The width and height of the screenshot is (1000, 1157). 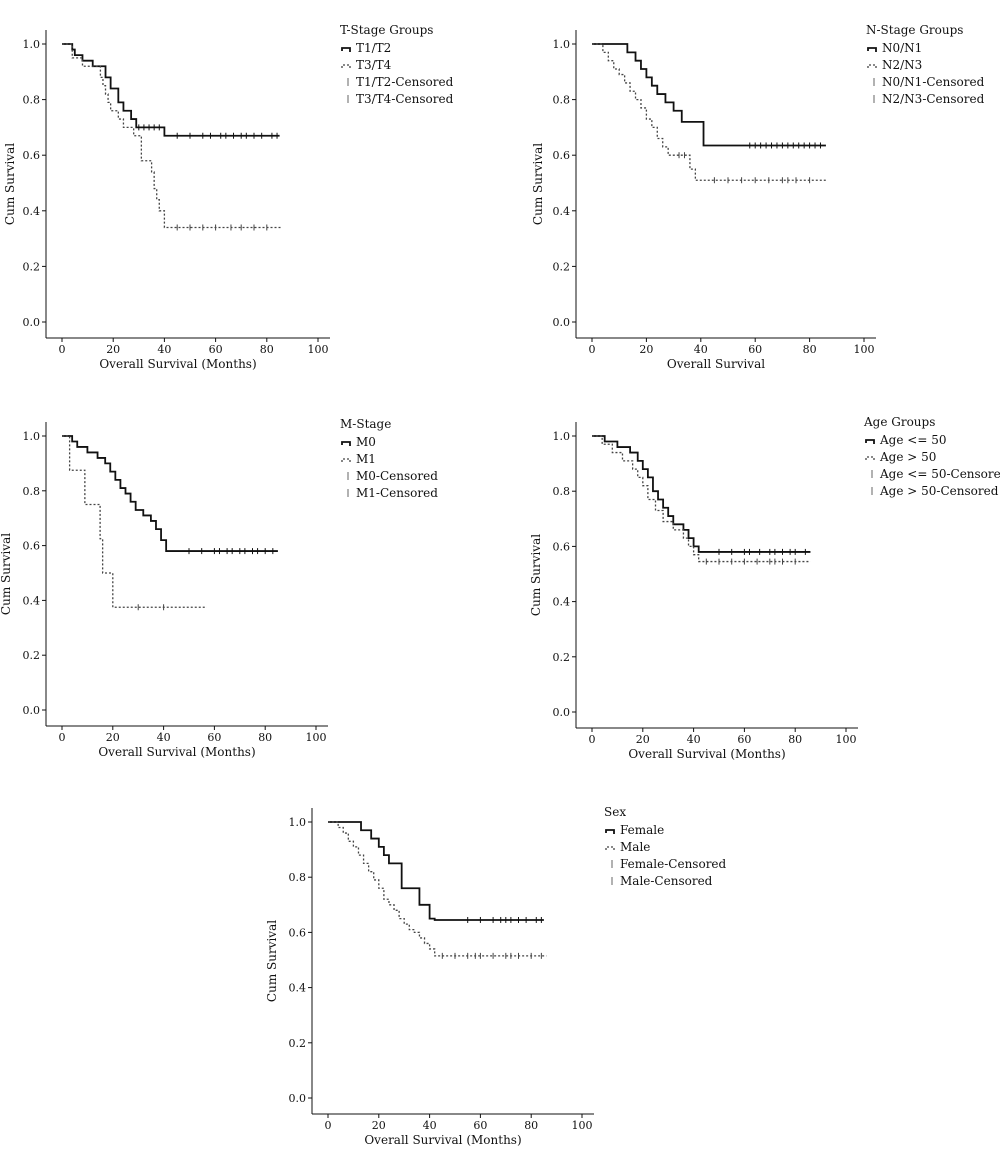 What do you see at coordinates (907, 457) in the screenshot?
I see `legend-entry: Age > 50` at bounding box center [907, 457].